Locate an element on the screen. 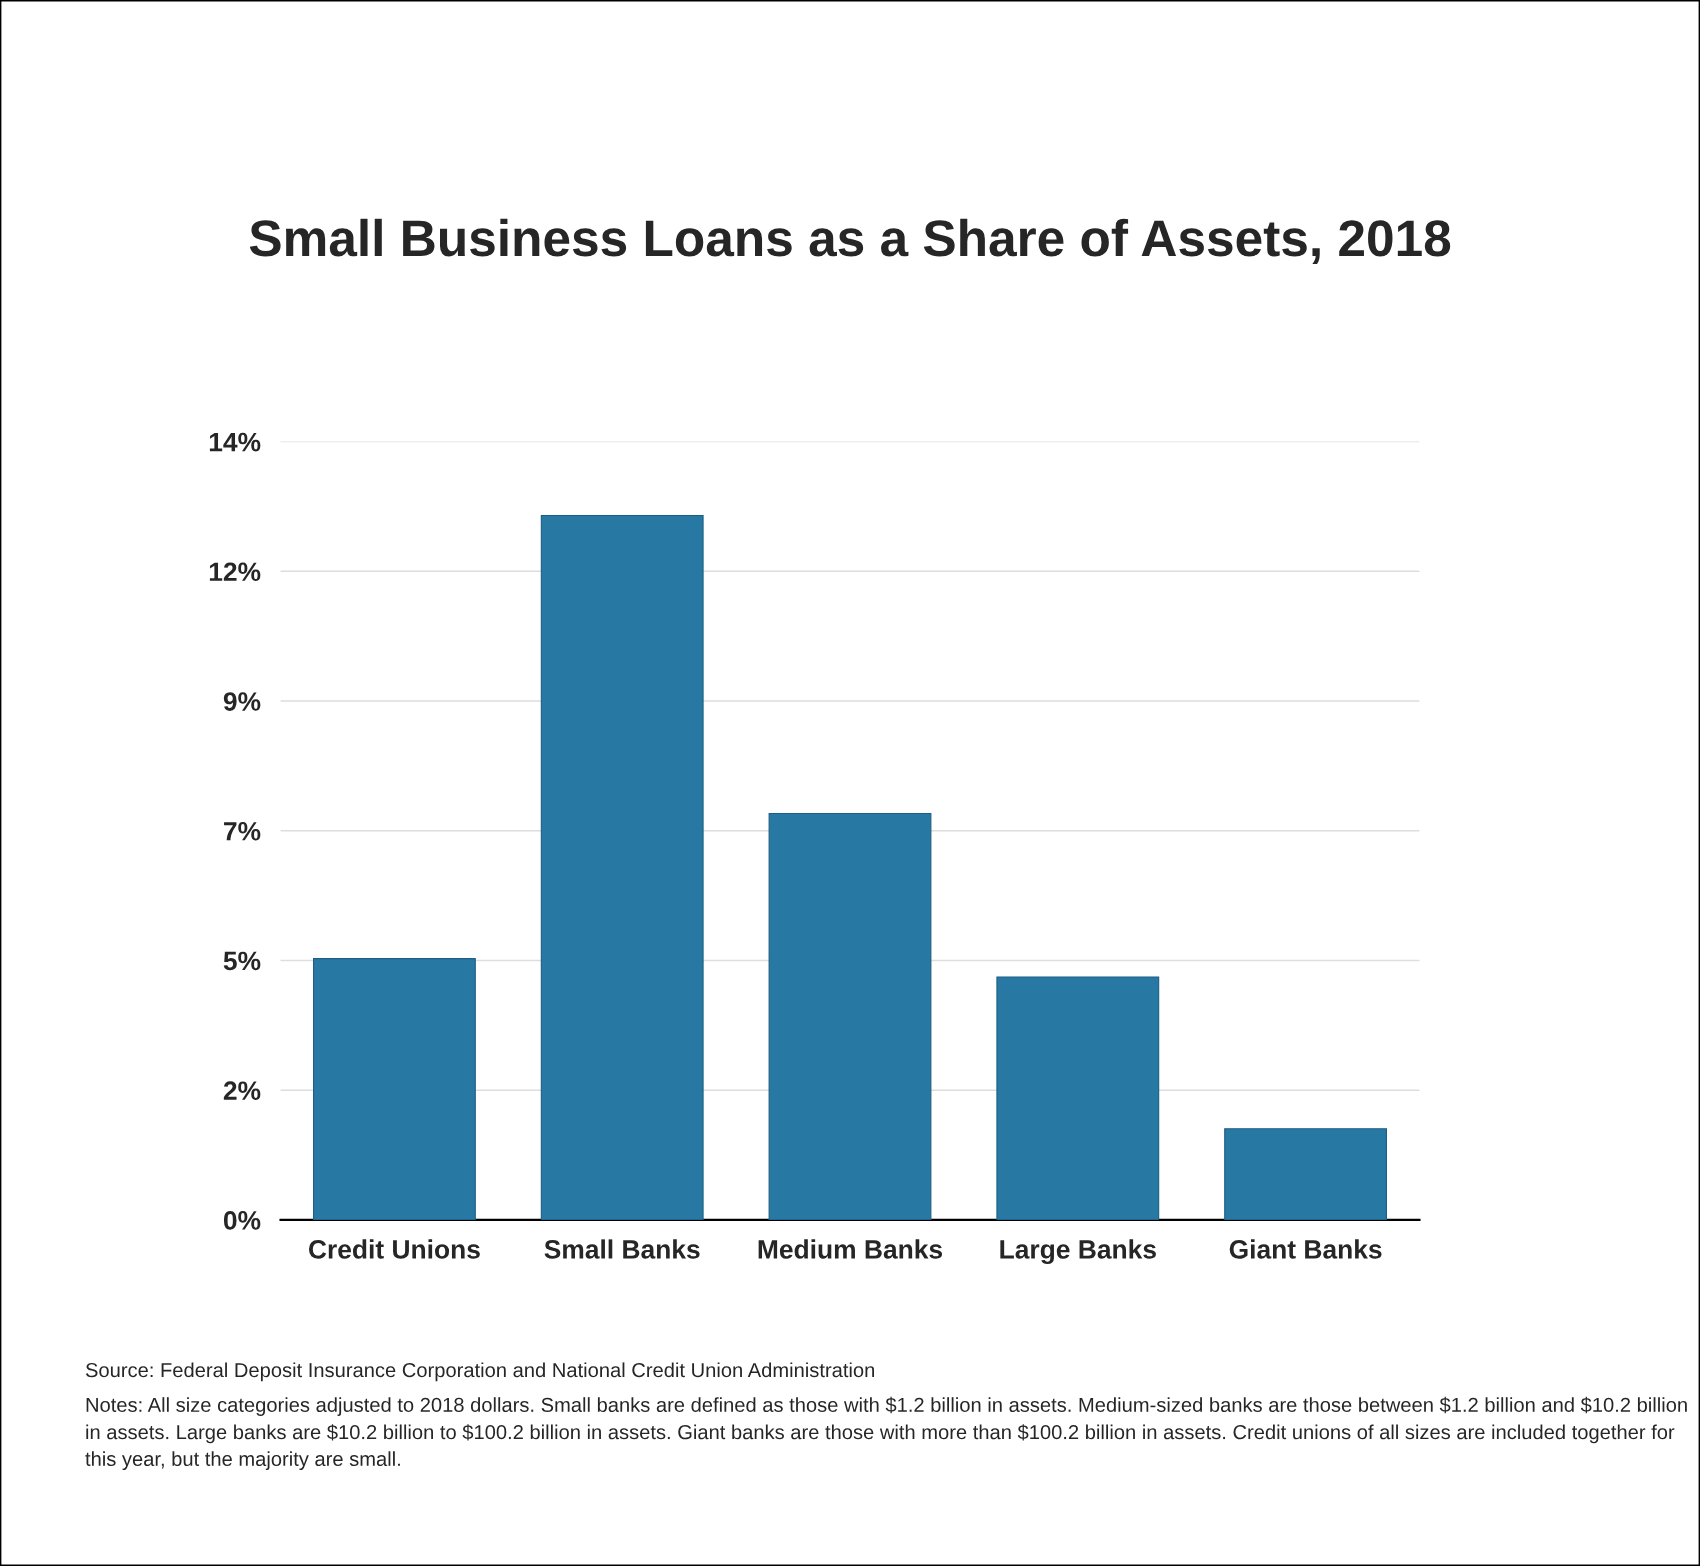  y-tick-label: 9% is located at coordinates (242, 701).